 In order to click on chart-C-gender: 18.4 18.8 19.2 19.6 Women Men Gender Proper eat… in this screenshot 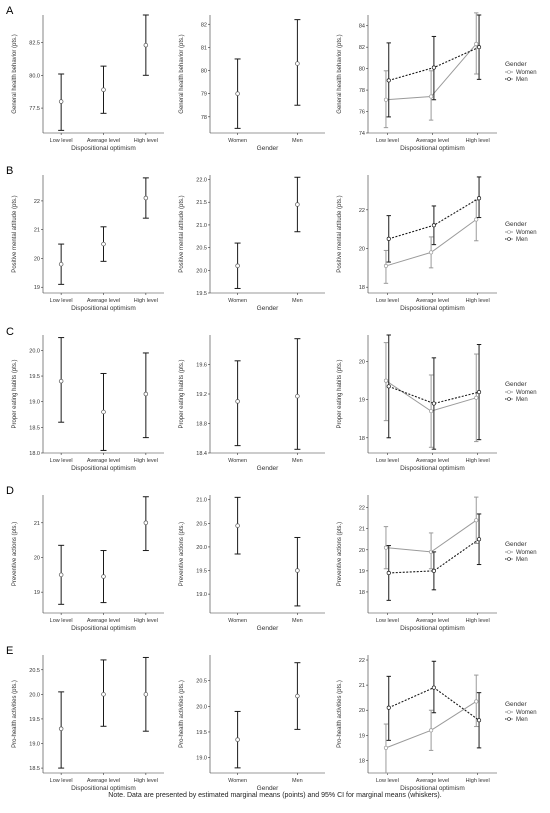, I will do `click(252, 403)`.